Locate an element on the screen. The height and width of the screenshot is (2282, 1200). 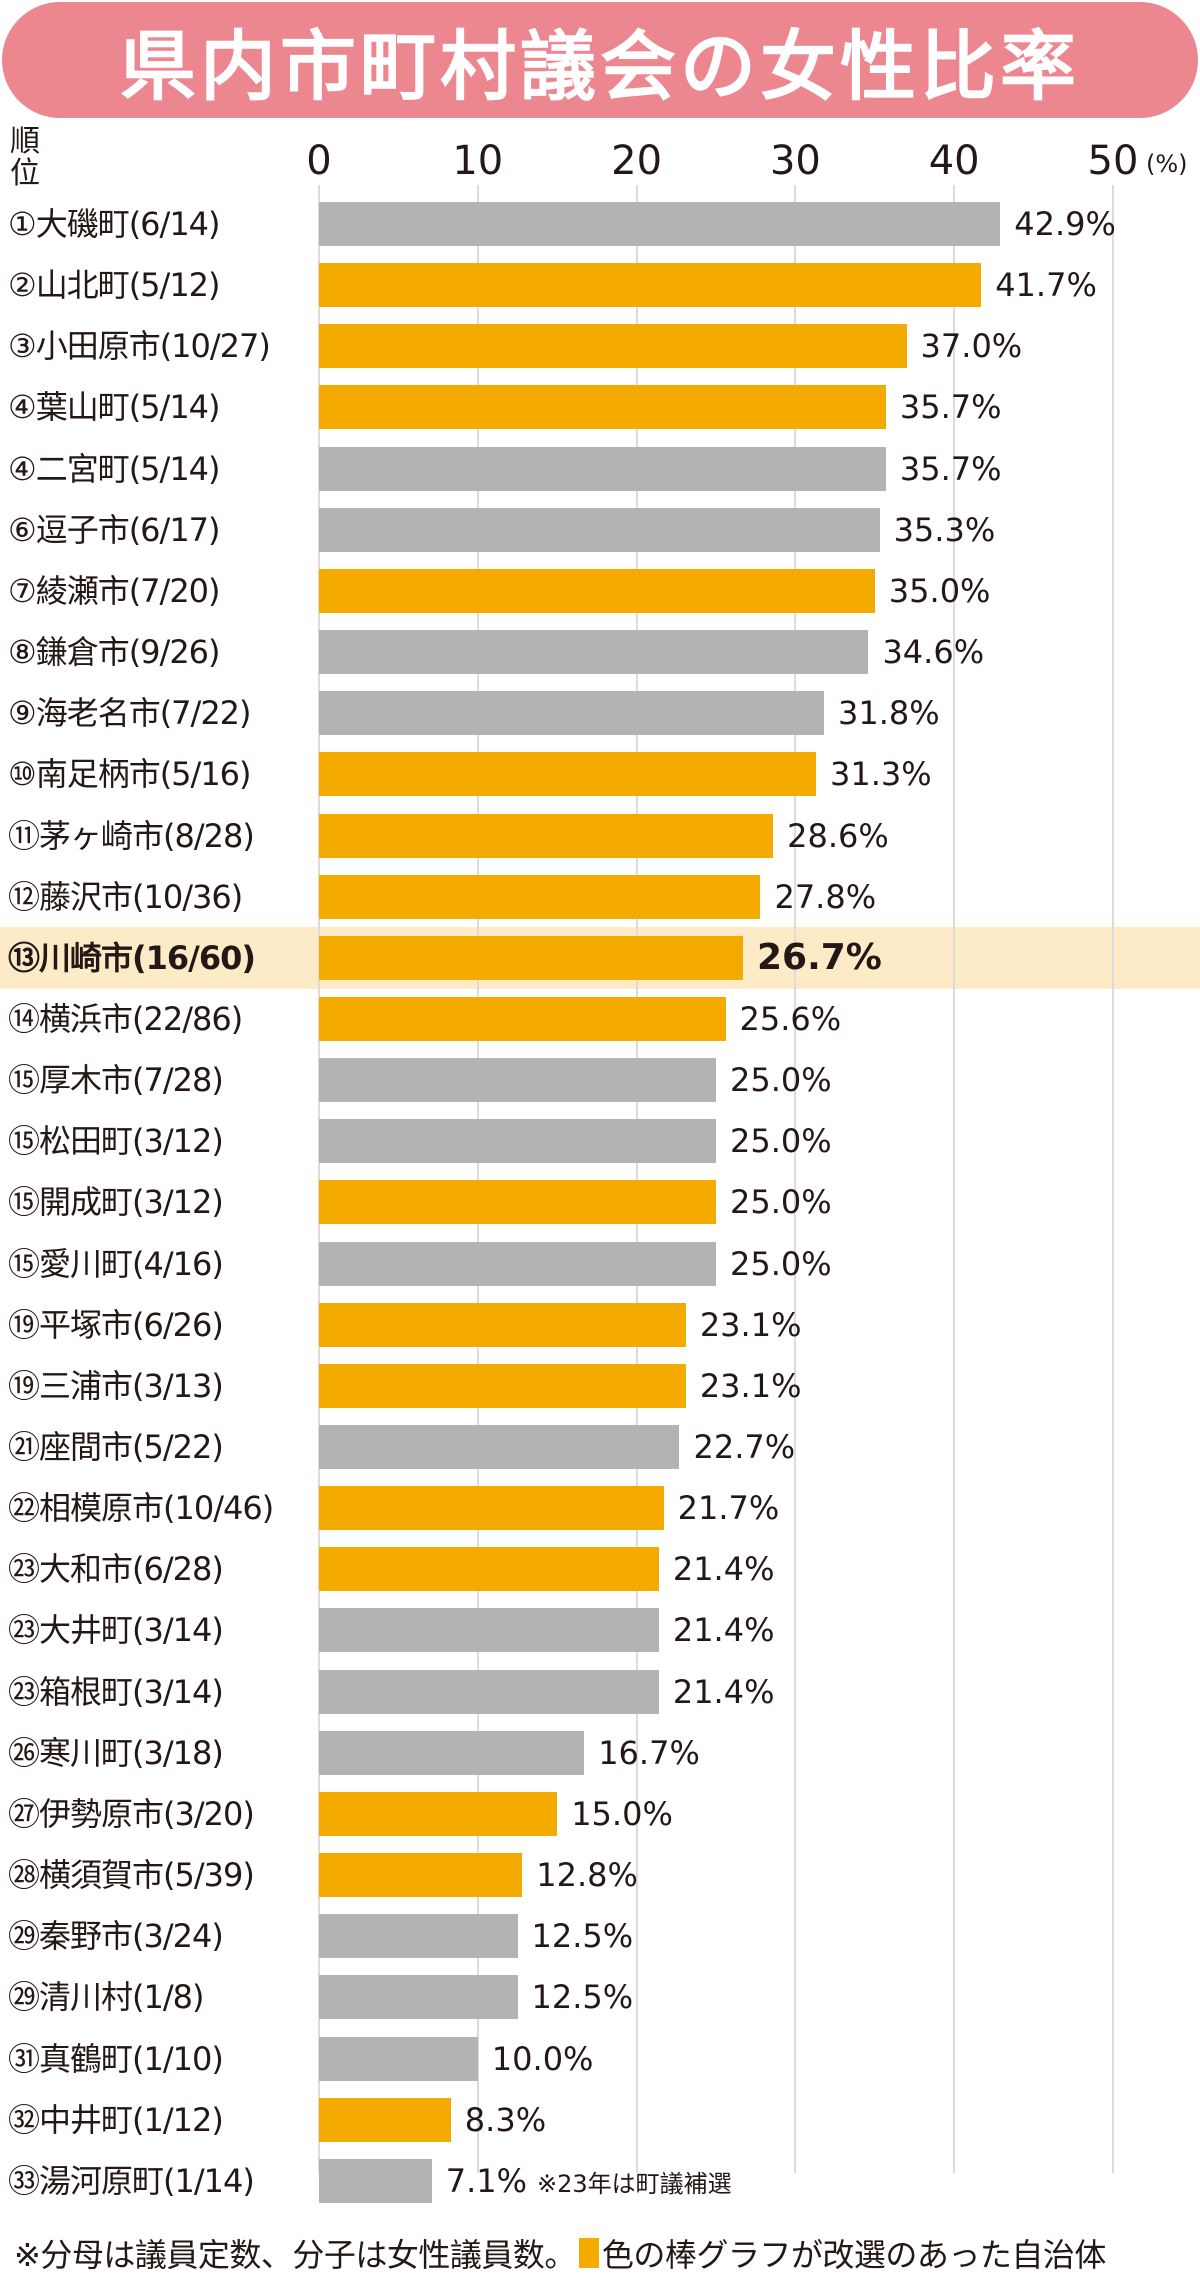
x-tick-label: 30 is located at coordinates (795, 161).